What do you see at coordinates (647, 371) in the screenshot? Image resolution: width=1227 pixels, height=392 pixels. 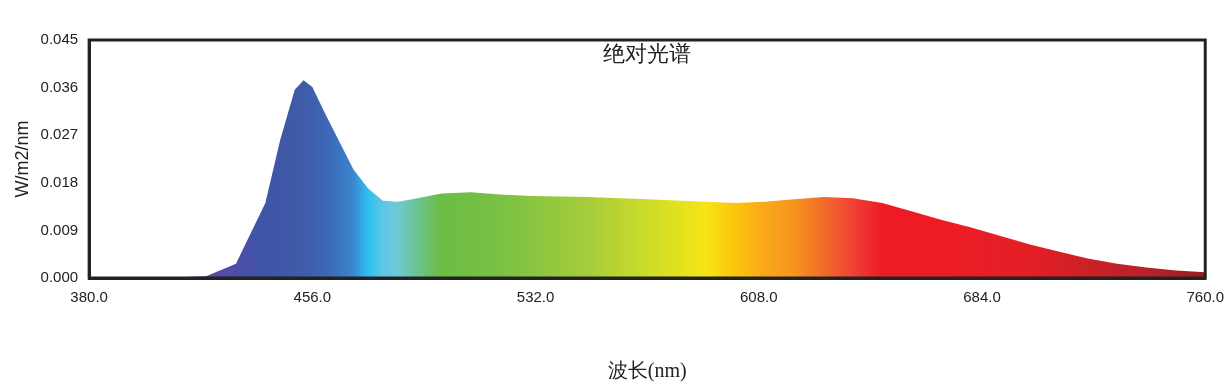 I see `x-axis-title: 波长(nm)` at bounding box center [647, 371].